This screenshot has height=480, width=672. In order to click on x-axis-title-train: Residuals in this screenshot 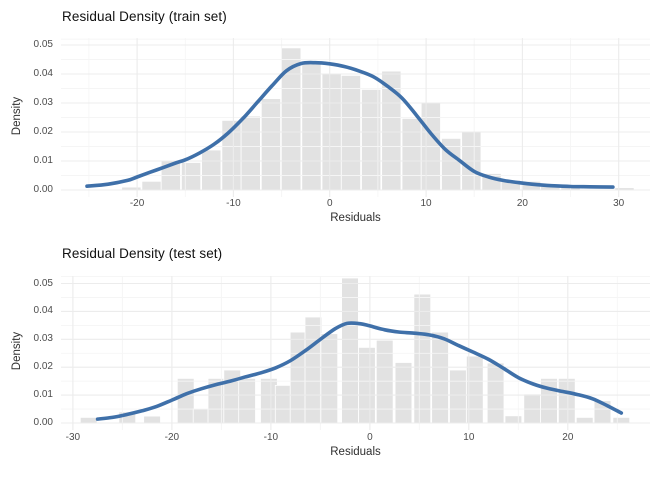, I will do `click(355, 218)`.